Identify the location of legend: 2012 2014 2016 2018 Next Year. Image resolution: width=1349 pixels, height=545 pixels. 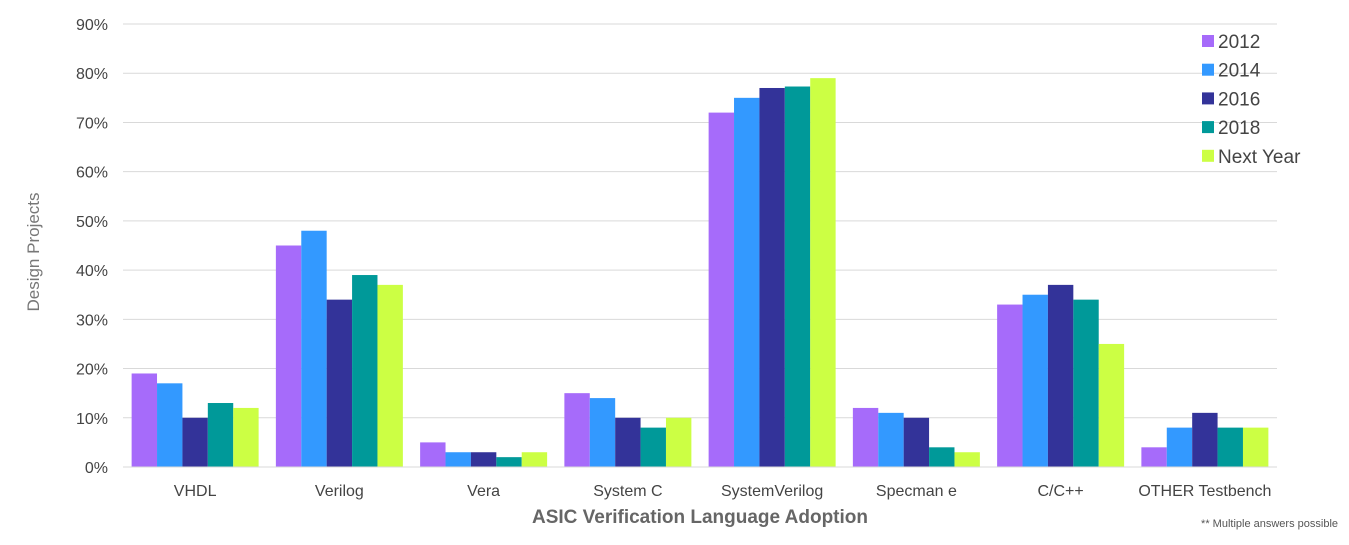
(1251, 100).